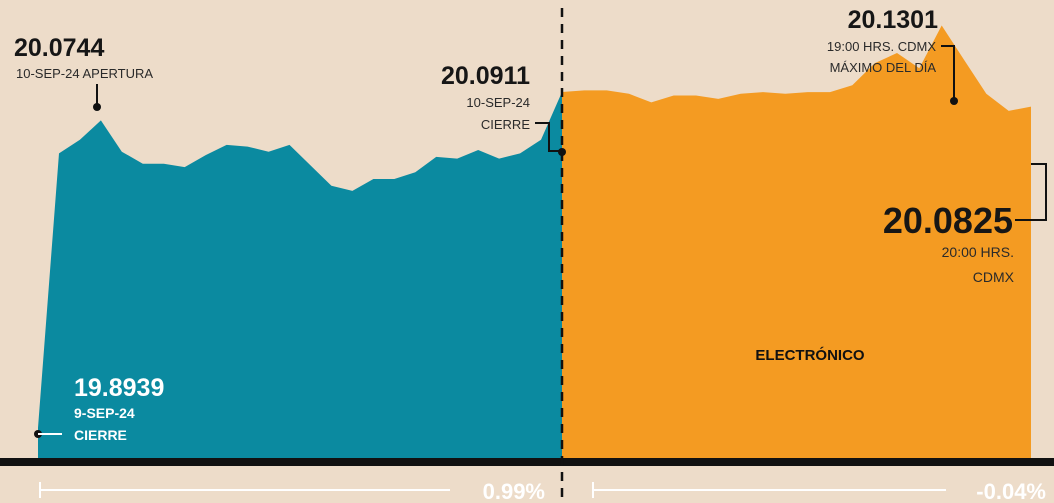 The image size is (1054, 503). What do you see at coordinates (548, 137) in the screenshot?
I see `close-leader` at bounding box center [548, 137].